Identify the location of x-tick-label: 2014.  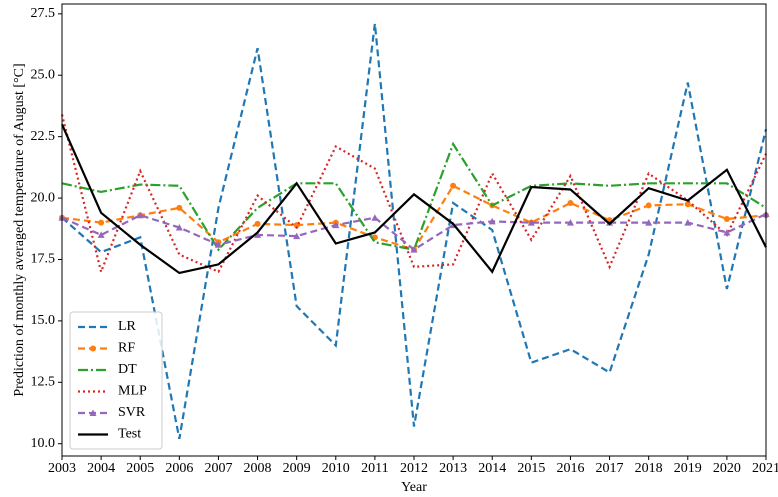
(492, 468).